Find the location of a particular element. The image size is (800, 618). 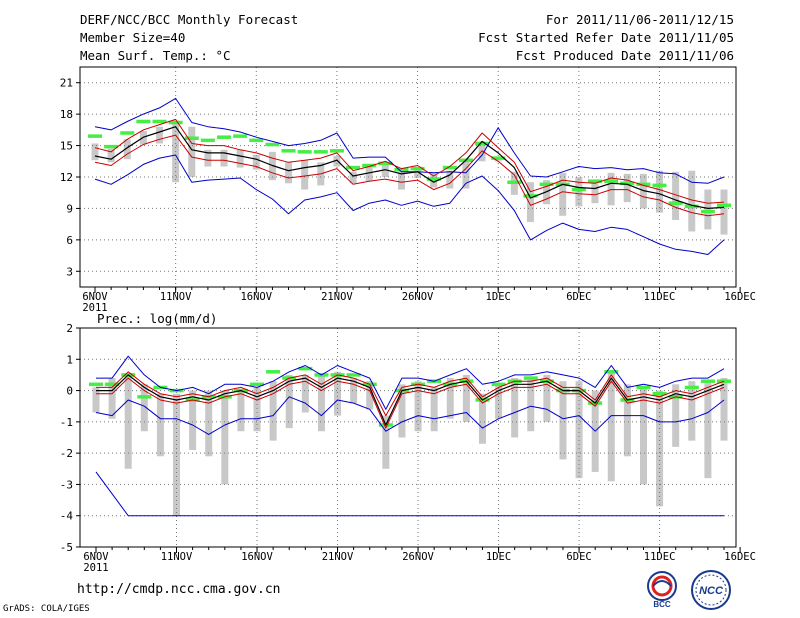

absolute-min-line is located at coordinates (409, 494).